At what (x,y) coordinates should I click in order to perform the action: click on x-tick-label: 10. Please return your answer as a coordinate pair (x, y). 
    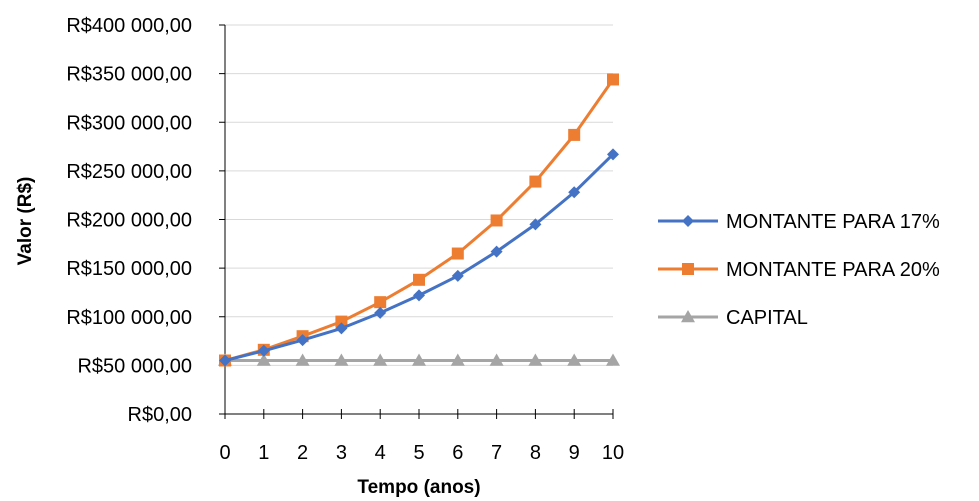
    Looking at the image, I should click on (613, 453).